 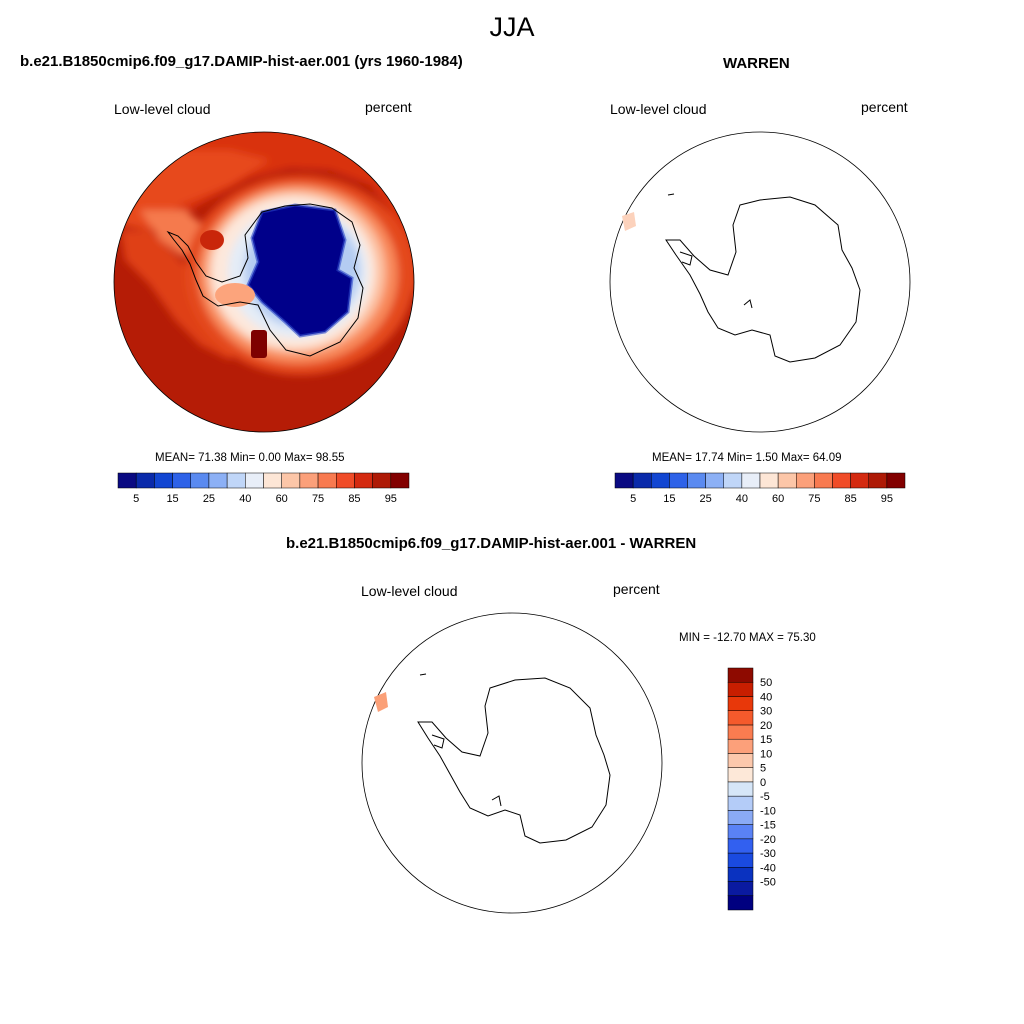 I want to click on panel1-colorbar-tick-label: 75, so click(x=318, y=499).